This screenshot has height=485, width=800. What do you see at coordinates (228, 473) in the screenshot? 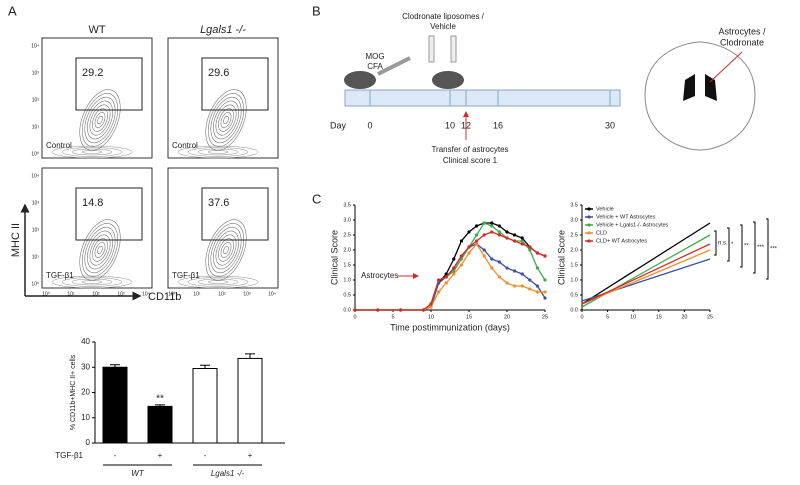
I see `group-label: Lgals1 -/-` at bounding box center [228, 473].